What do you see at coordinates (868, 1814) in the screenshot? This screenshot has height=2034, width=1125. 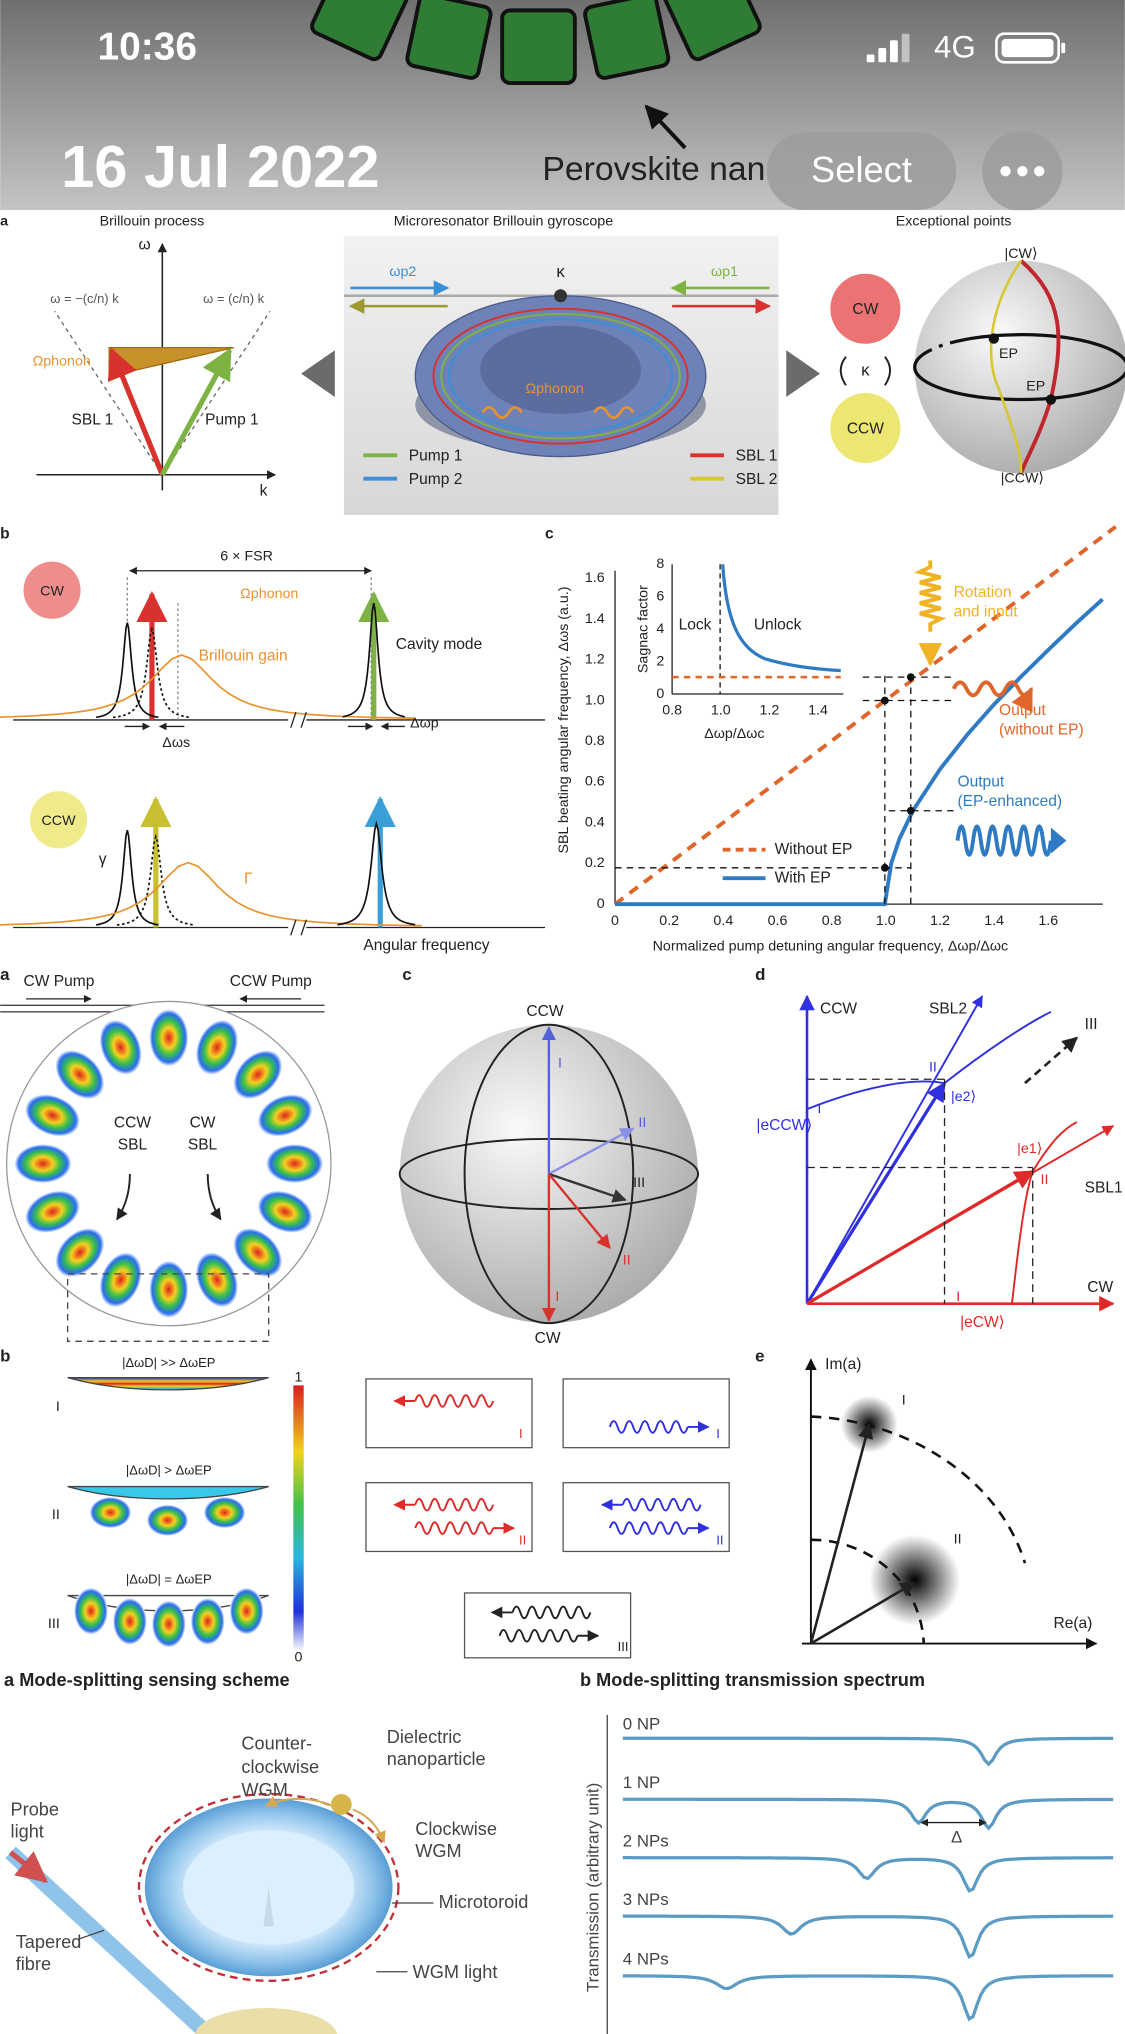 I see `figure-4-spectra-path` at bounding box center [868, 1814].